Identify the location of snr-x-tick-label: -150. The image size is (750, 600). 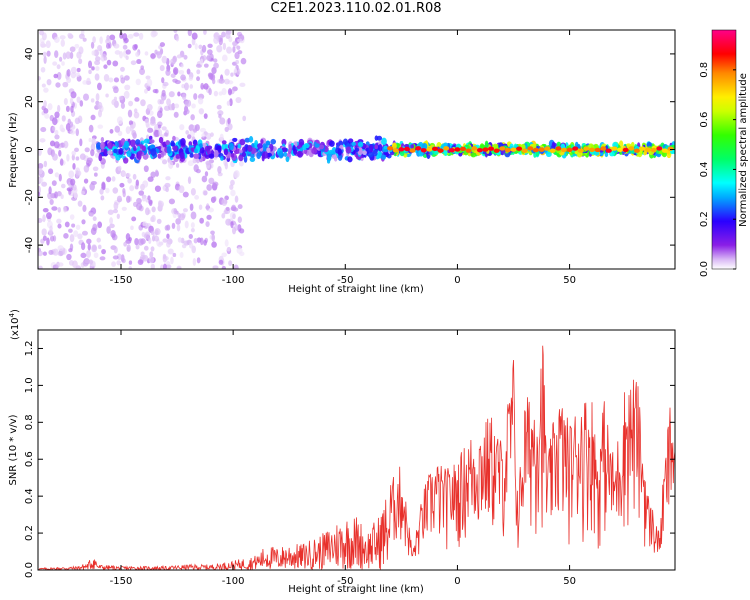
(121, 581).